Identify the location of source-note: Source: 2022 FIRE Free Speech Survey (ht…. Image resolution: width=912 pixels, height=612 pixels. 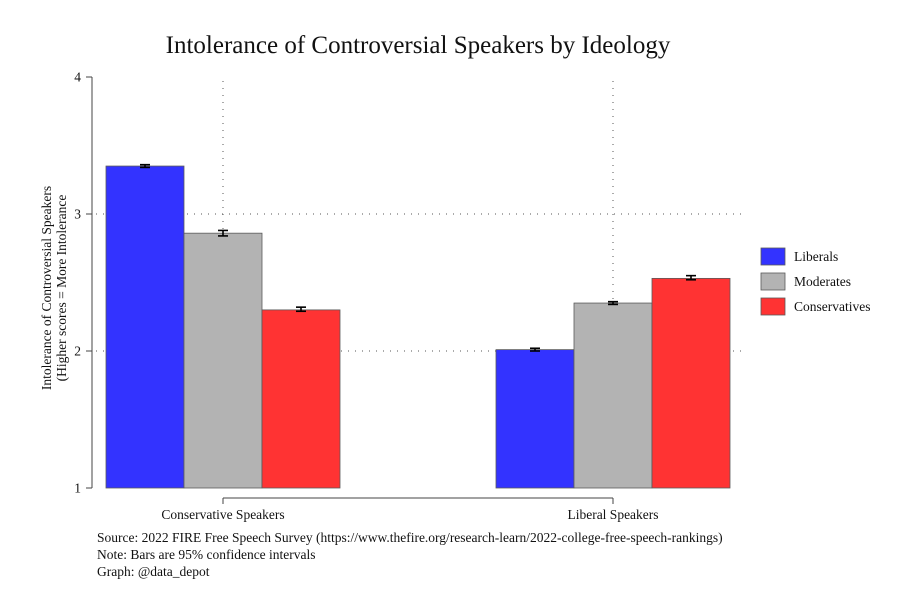
(410, 537).